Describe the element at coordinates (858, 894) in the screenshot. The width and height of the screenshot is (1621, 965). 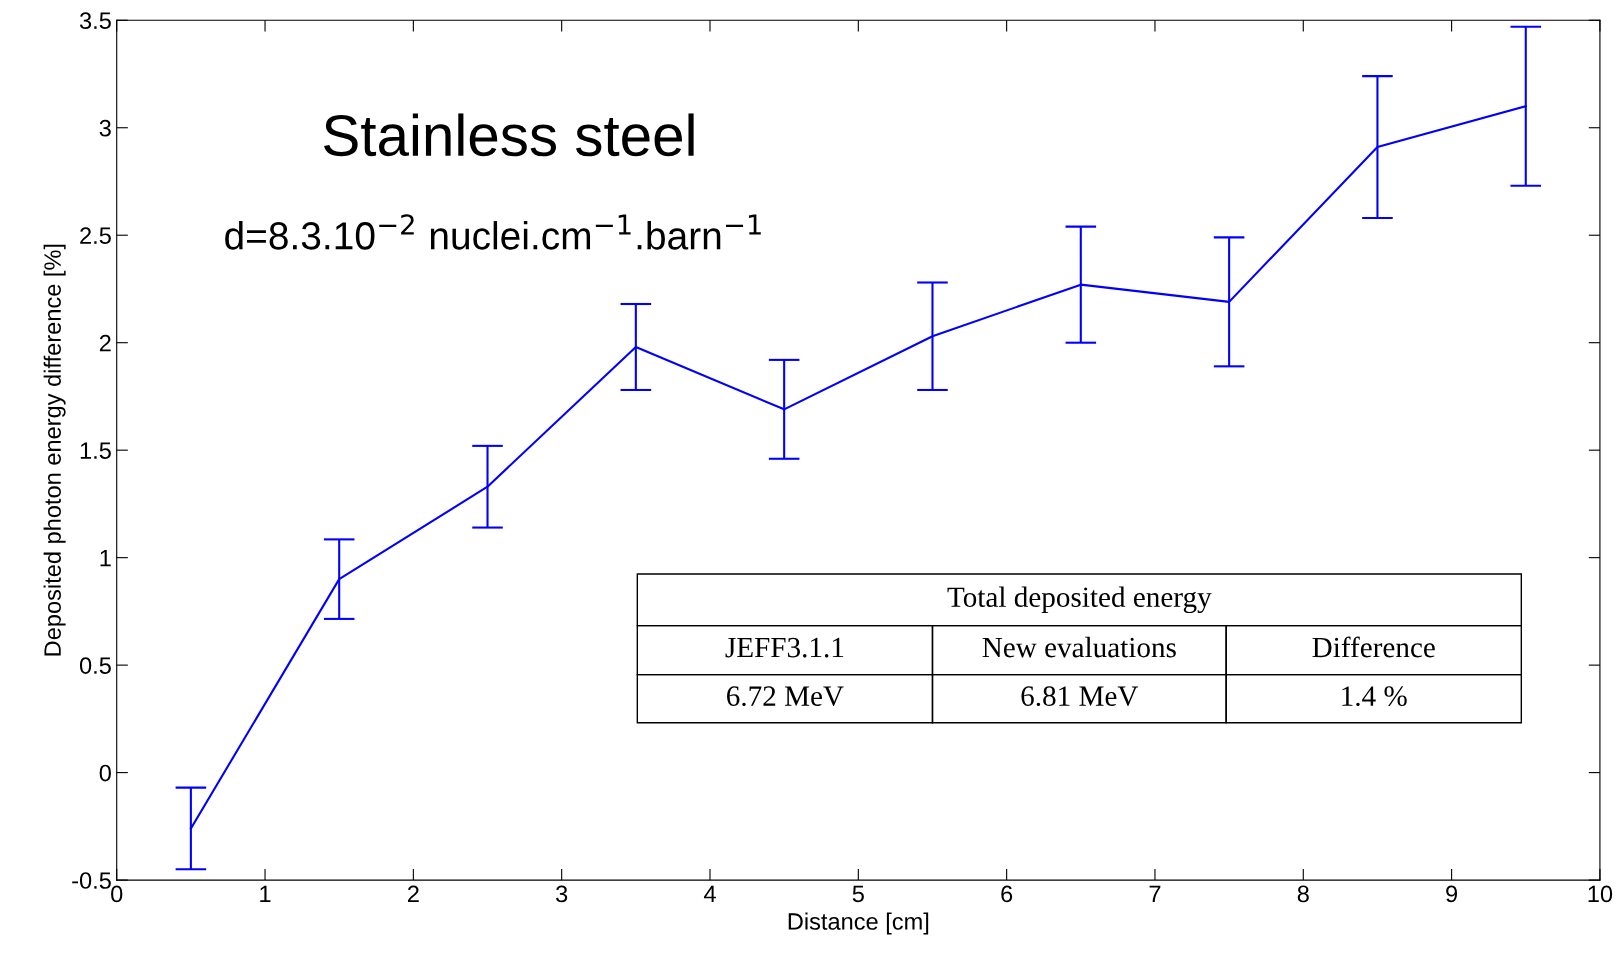
I see `x-tick-label: 5` at that location.